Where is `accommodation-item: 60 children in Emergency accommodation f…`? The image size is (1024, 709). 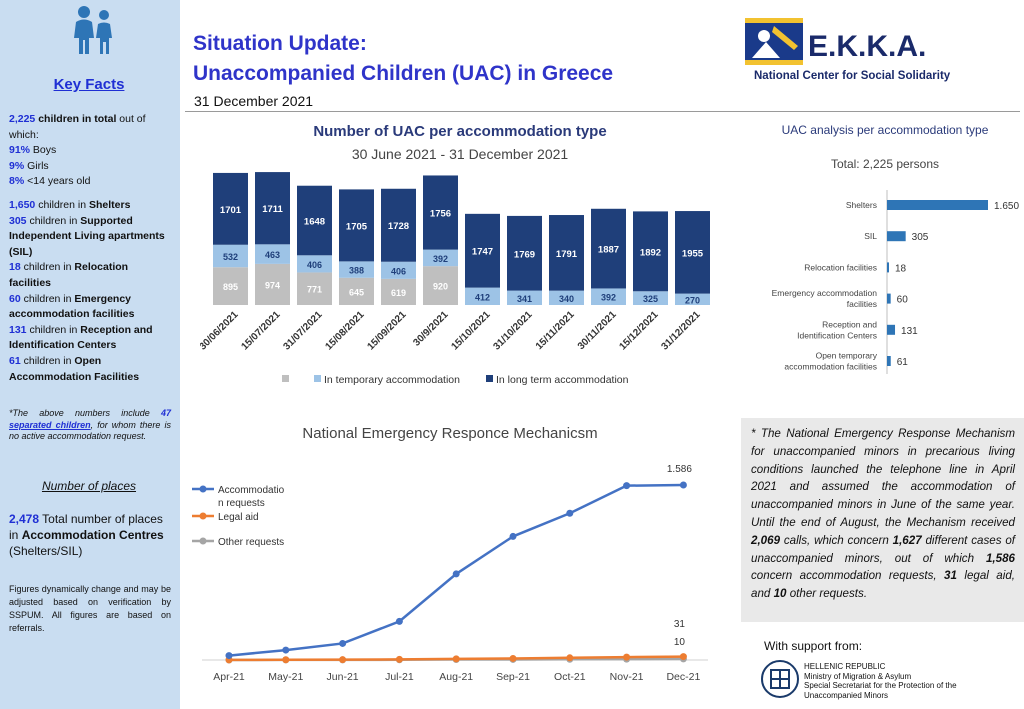
accommodation-item: 60 children in Emergency accommodation f… is located at coordinates (90, 307).